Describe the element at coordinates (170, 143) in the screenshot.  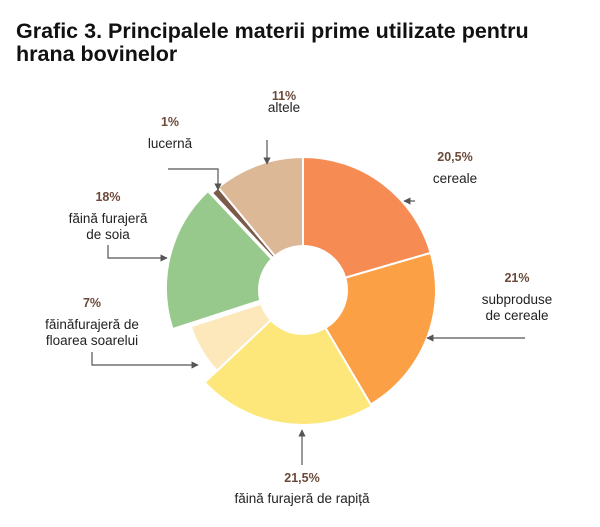
I see `data-label-category: lucernă` at that location.